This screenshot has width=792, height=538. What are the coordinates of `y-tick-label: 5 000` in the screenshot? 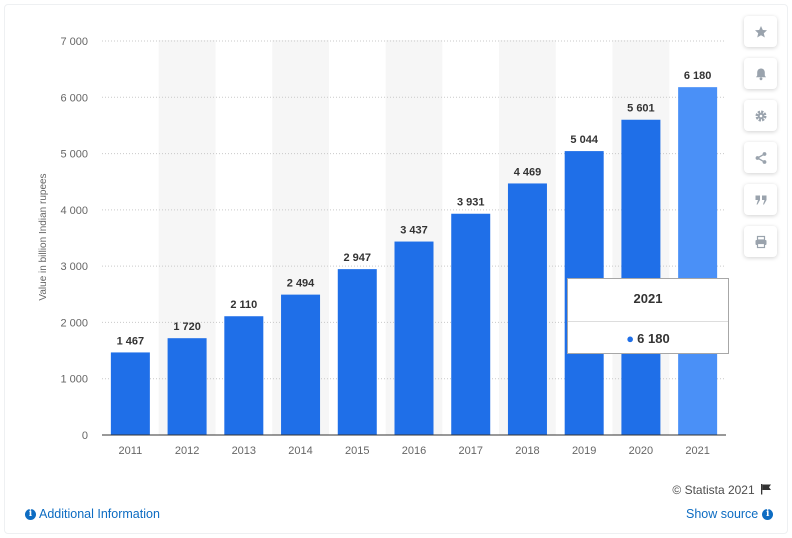 It's located at (74, 155).